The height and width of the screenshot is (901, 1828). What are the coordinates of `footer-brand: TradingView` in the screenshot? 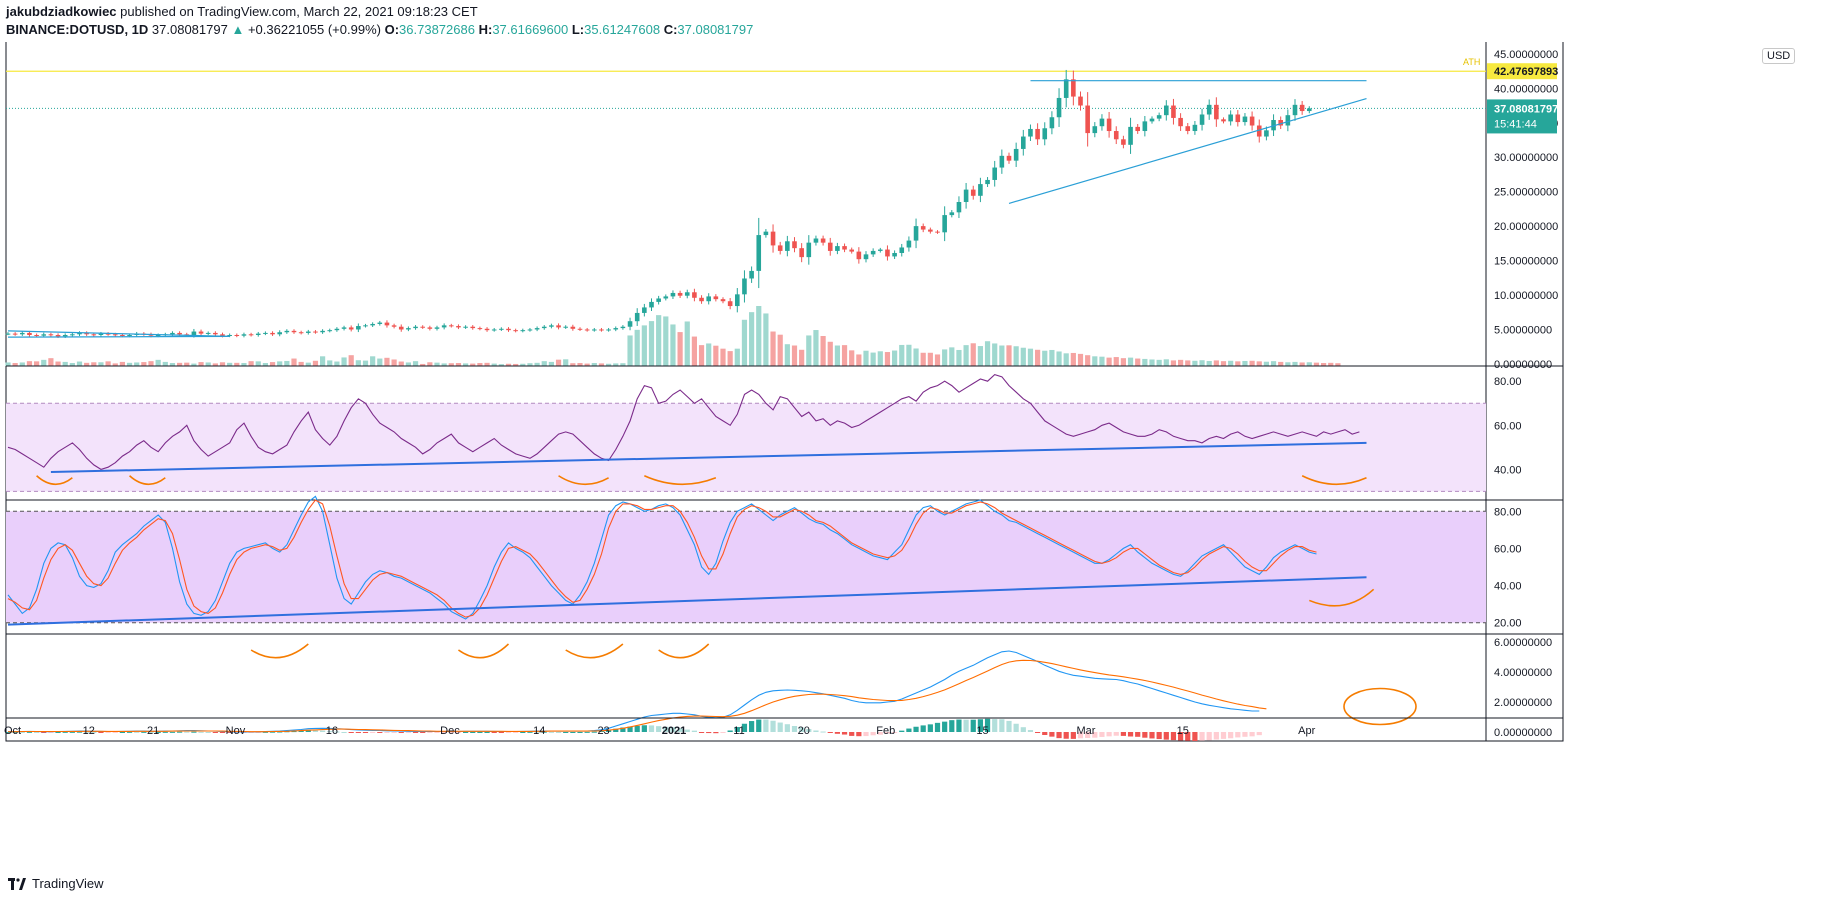 It's located at (68, 883).